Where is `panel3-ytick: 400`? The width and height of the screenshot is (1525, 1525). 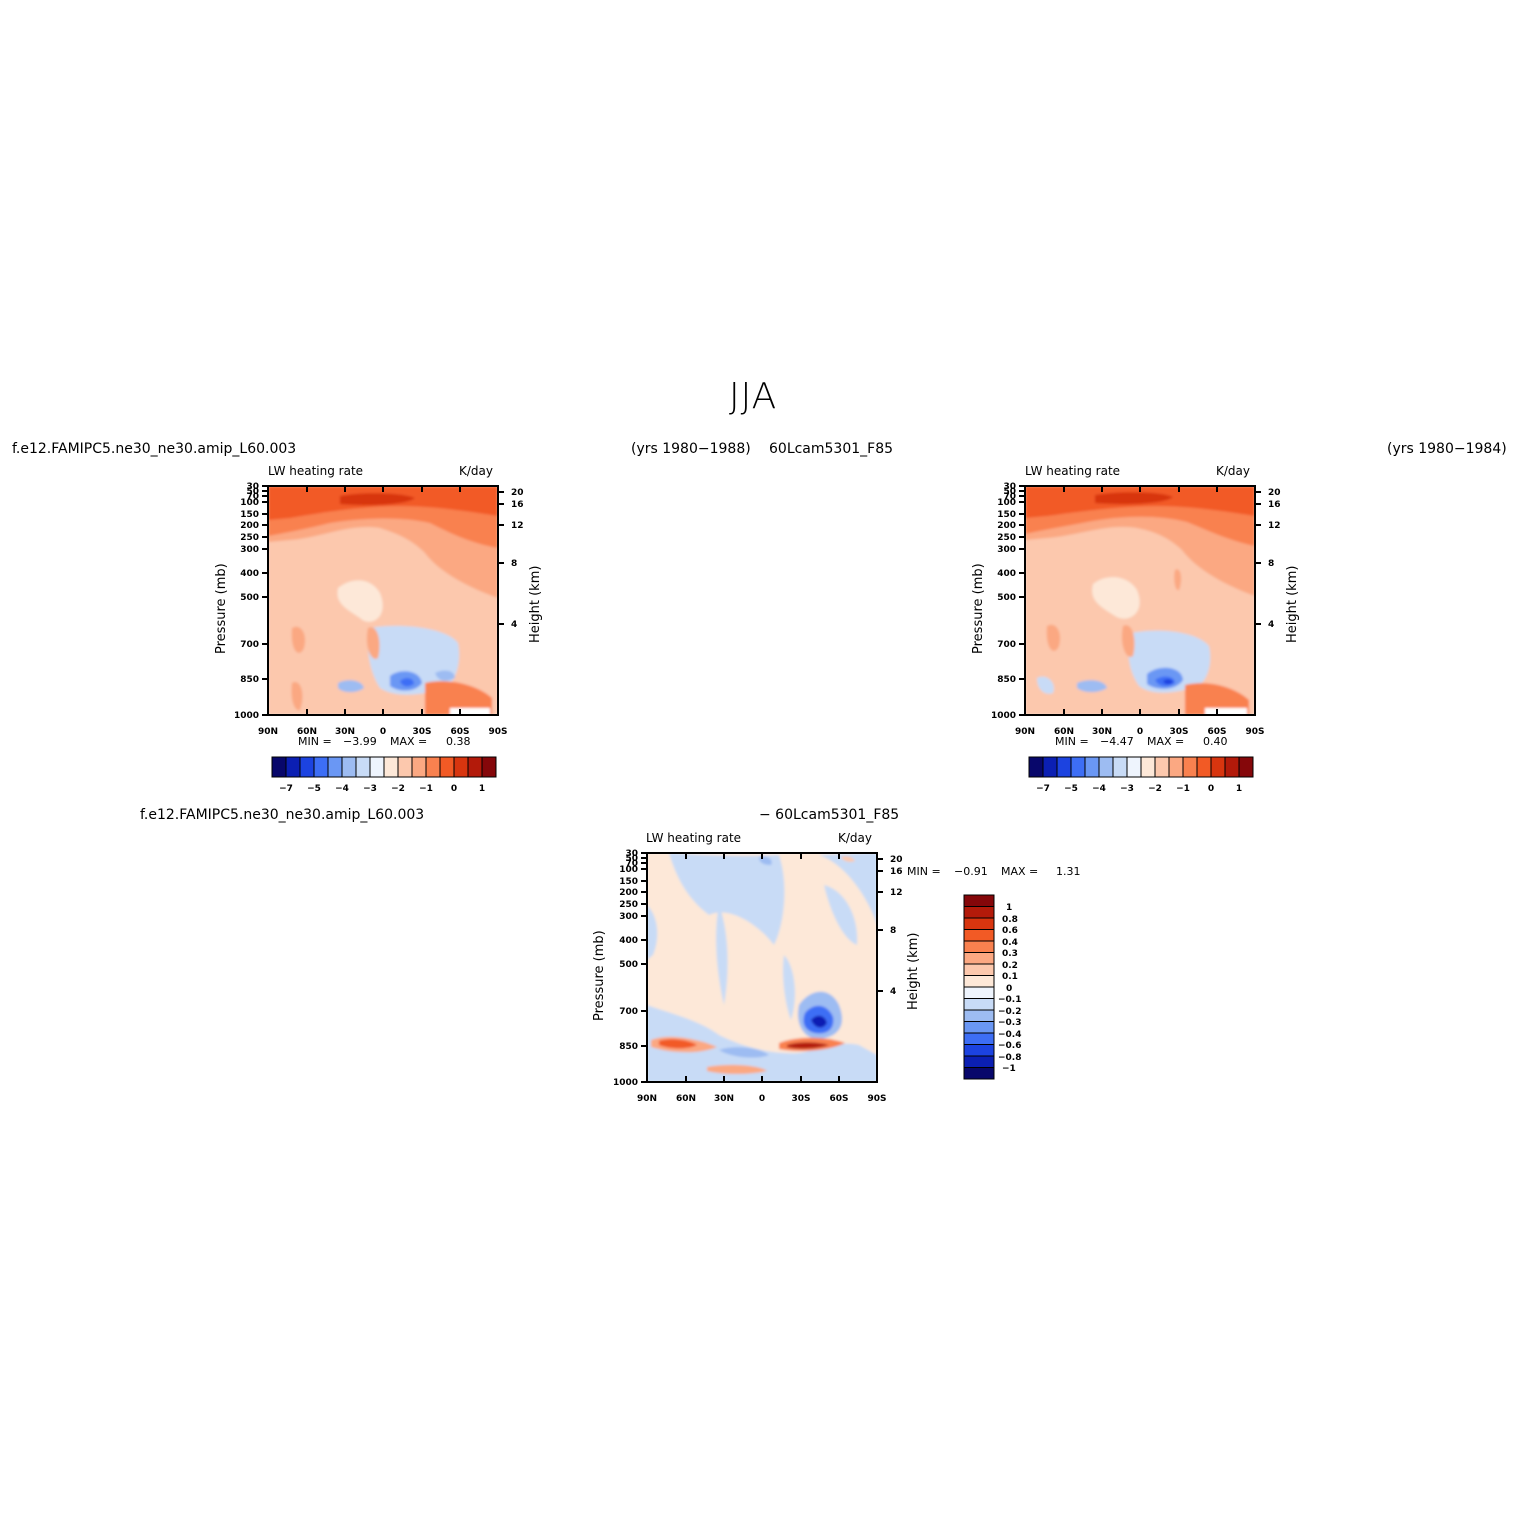
panel3-ytick: 400 is located at coordinates (628, 941).